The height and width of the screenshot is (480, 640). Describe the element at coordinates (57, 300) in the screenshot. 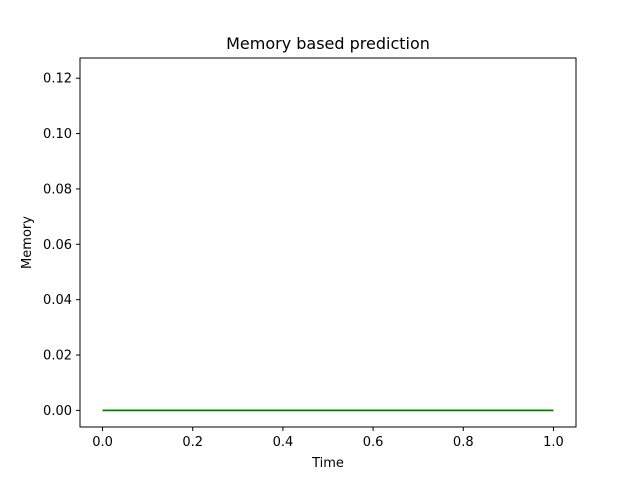

I see `y-tick-label: 0.04` at that location.